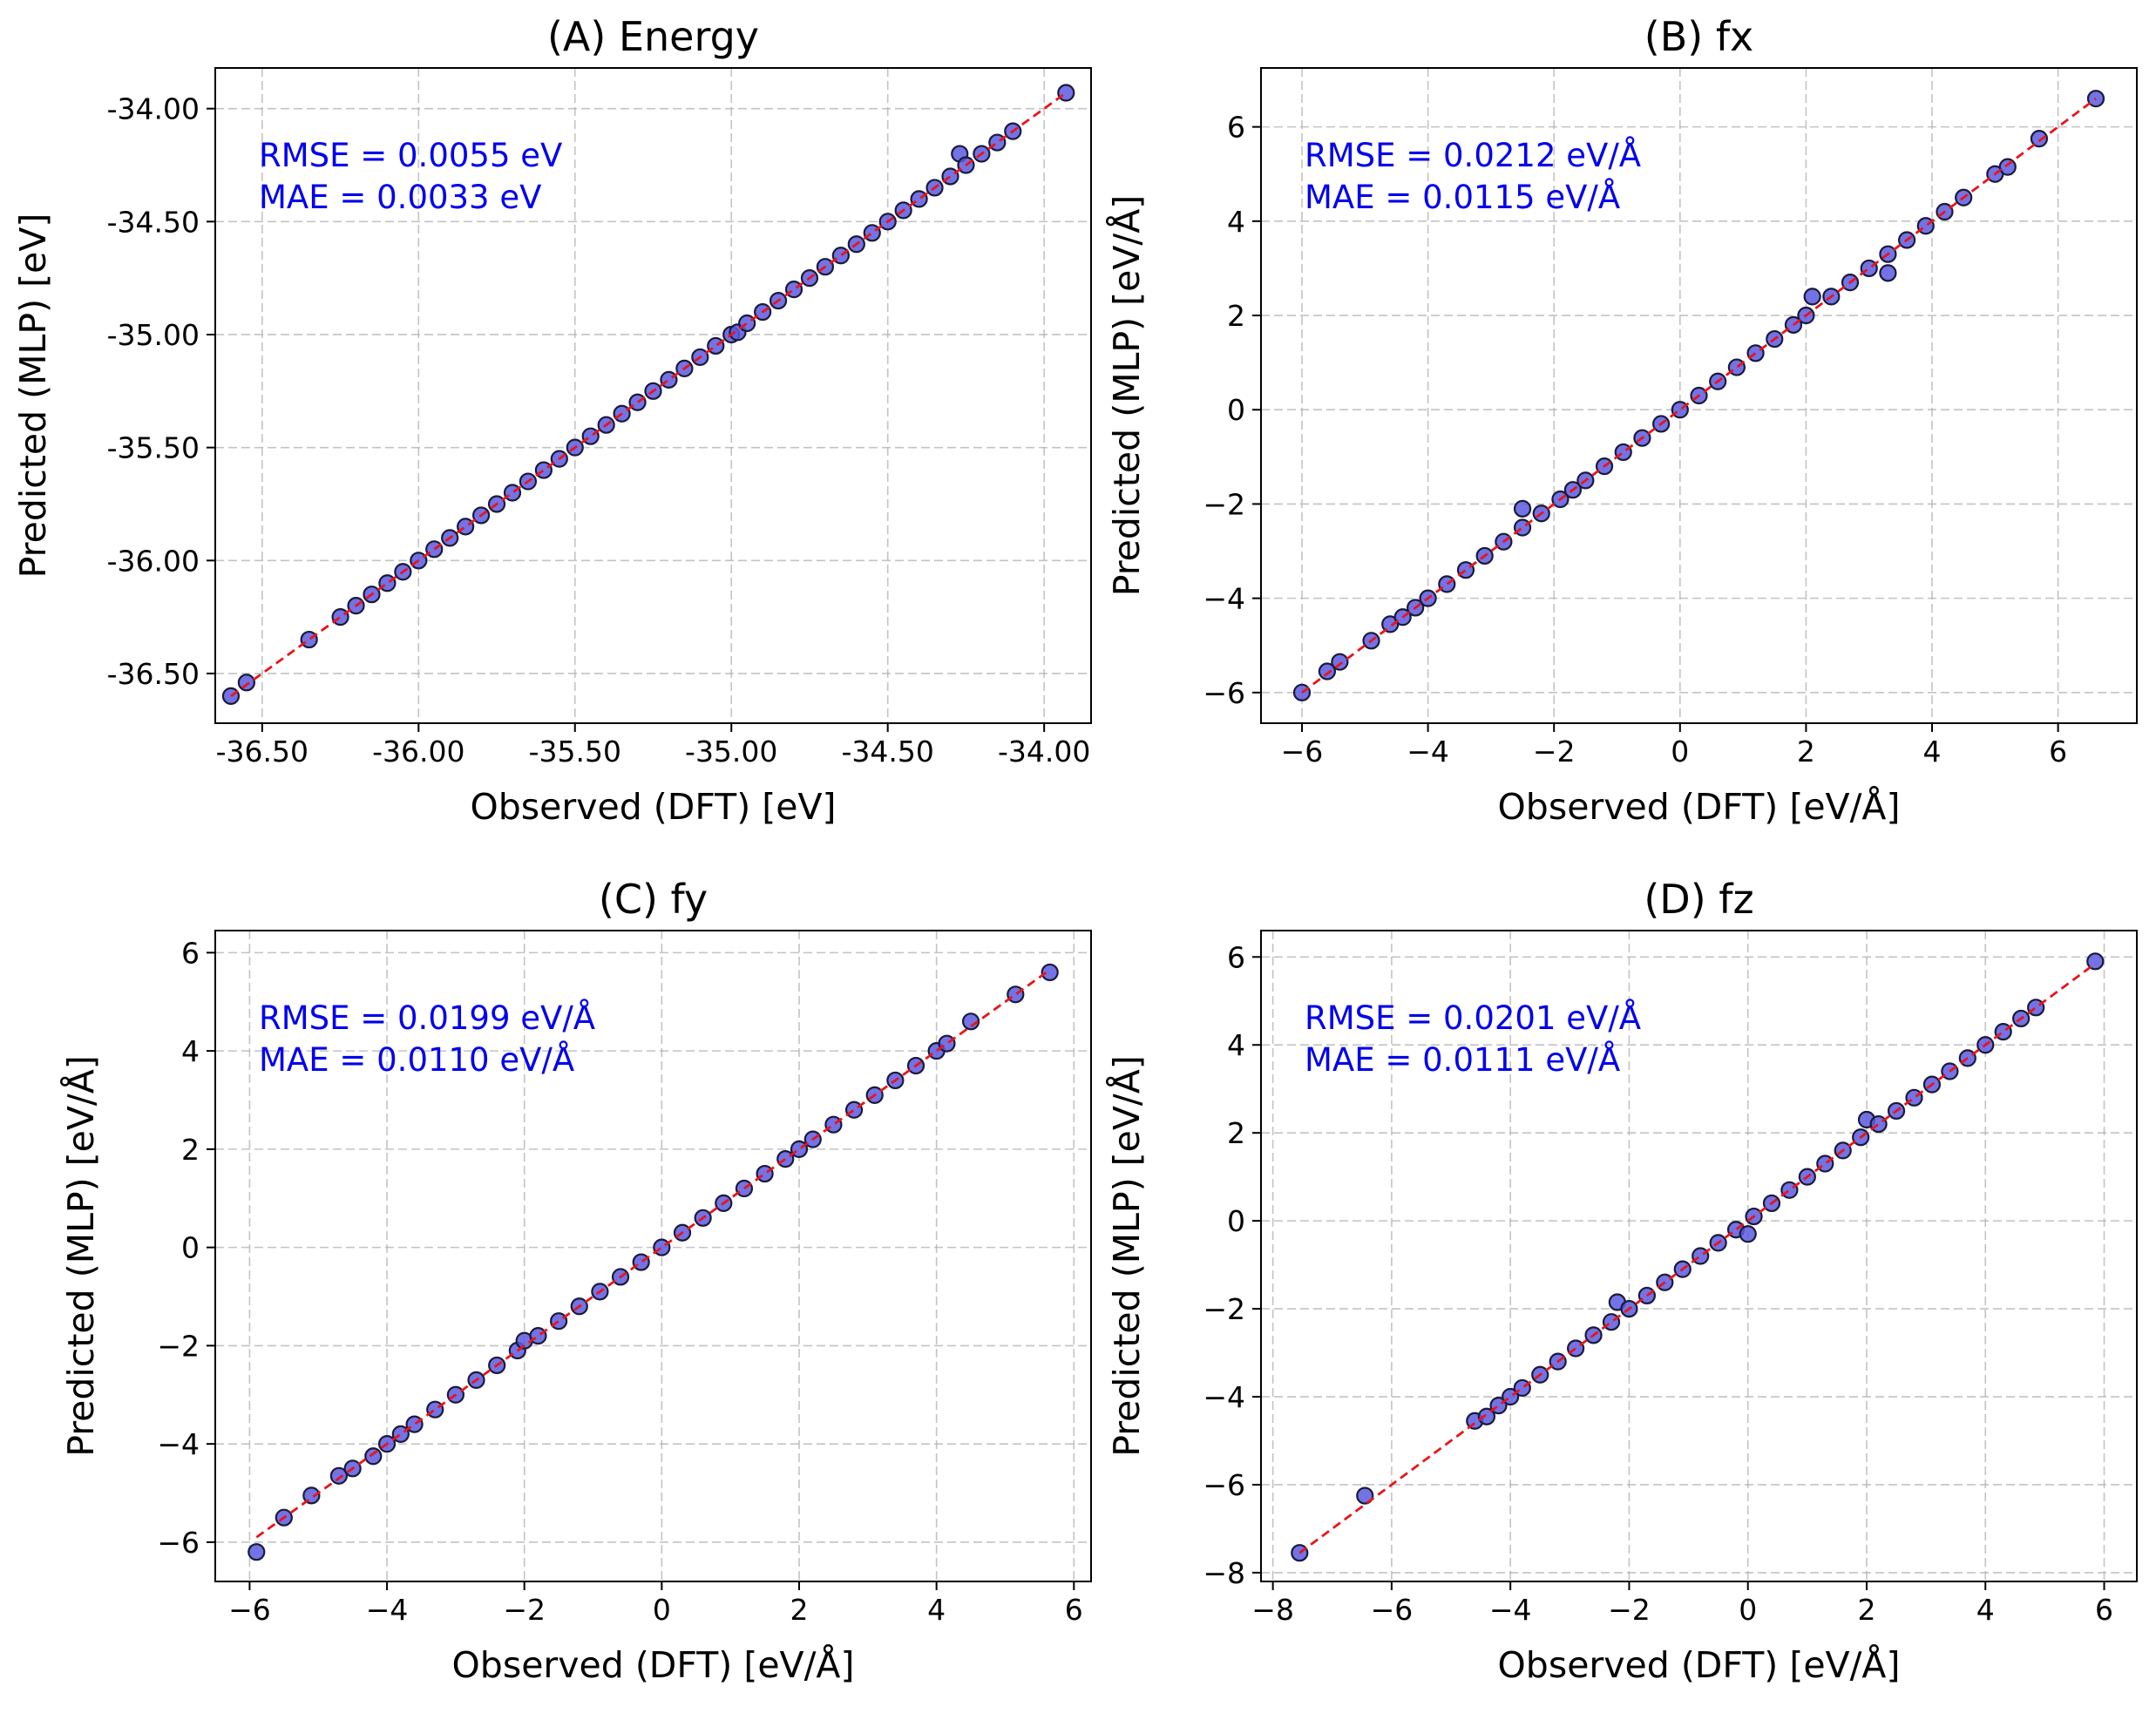 This screenshot has width=2156, height=1720. What do you see at coordinates (33, 396) in the screenshot?
I see `y-axis-label: Predicted (MLP) [eV]` at bounding box center [33, 396].